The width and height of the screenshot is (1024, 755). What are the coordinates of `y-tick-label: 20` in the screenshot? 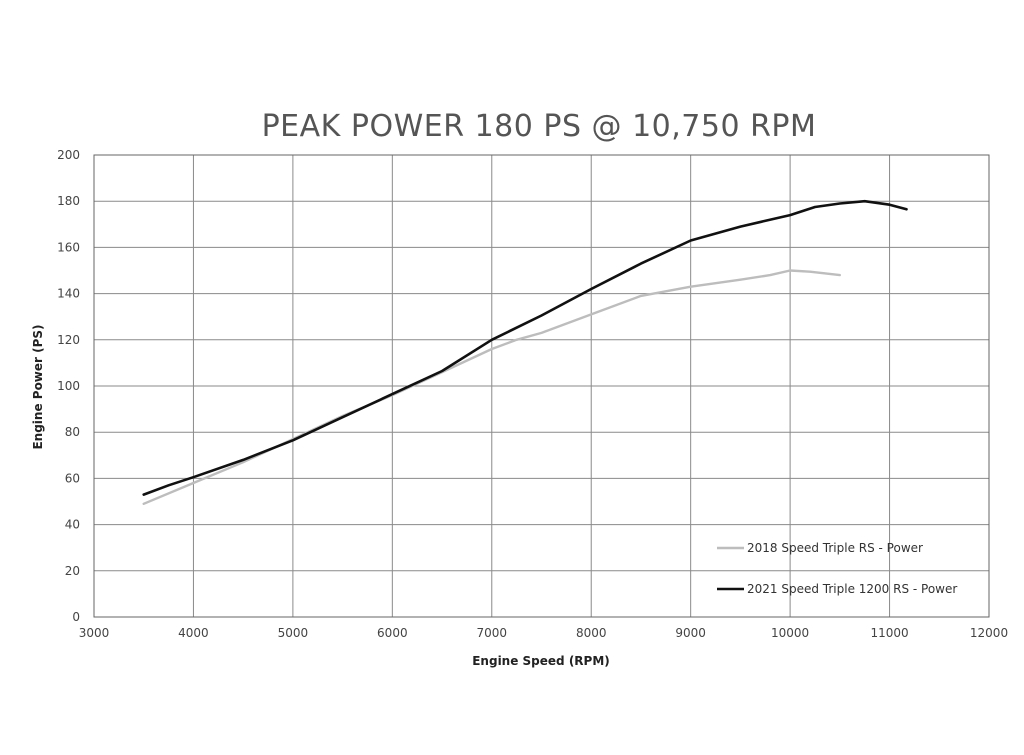 It's located at (72, 571).